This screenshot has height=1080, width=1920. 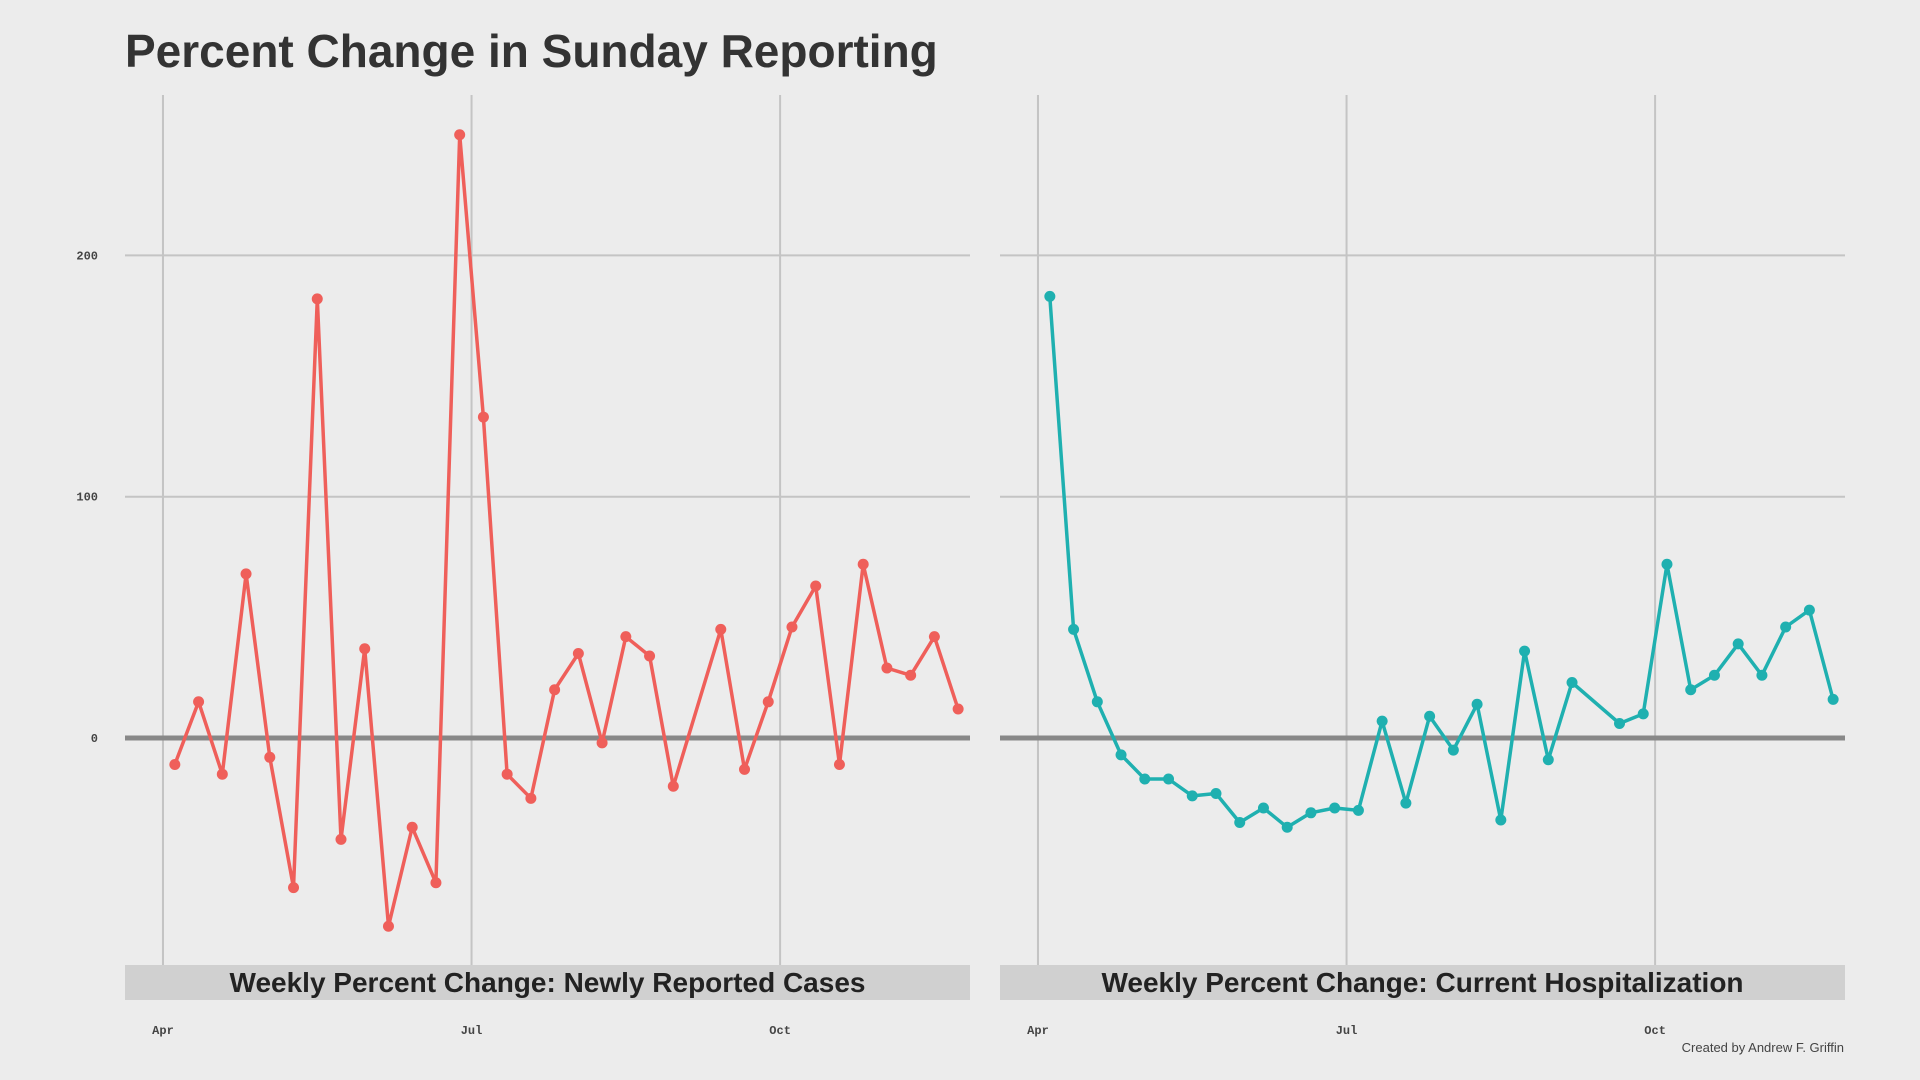 I want to click on credit-text: Created by Andrew F. Griffin, so click(x=1762, y=1047).